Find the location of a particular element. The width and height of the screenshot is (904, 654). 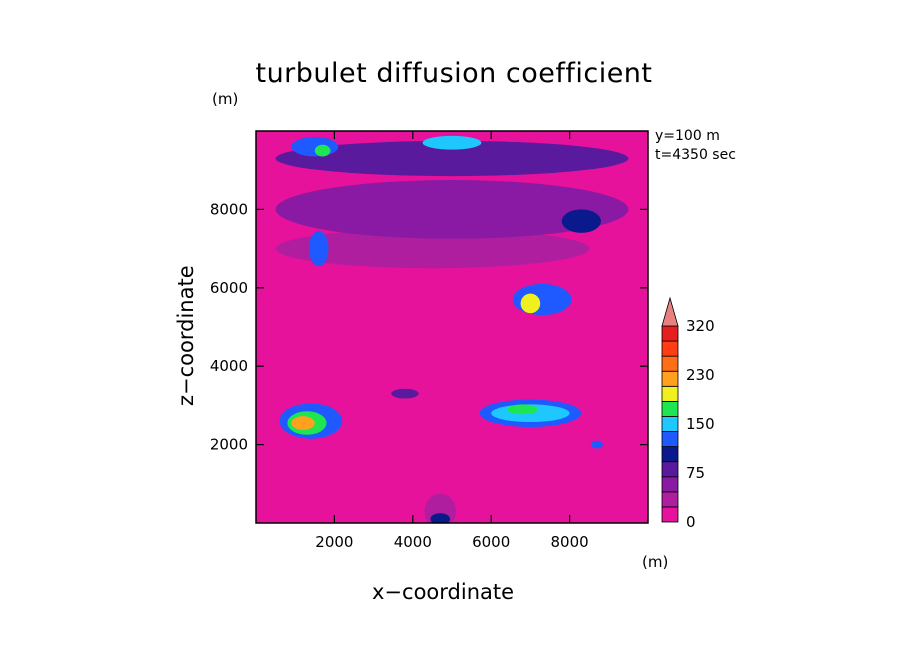

x-tick-label: 8000 is located at coordinates (570, 542).